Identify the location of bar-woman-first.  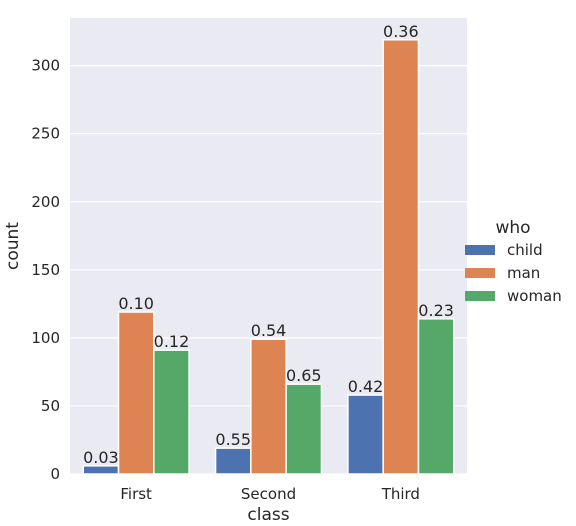
(171, 412).